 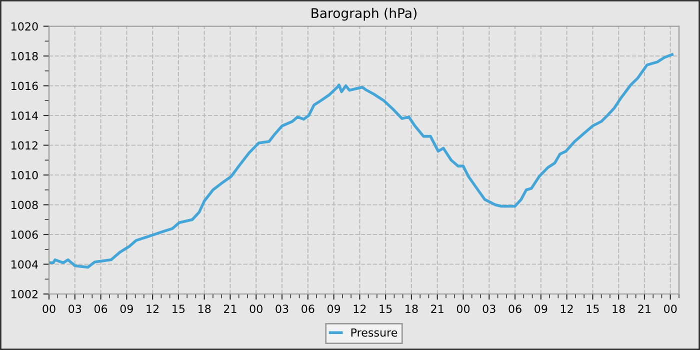 What do you see at coordinates (25, 294) in the screenshot?
I see `y-tick-label: 1002` at bounding box center [25, 294].